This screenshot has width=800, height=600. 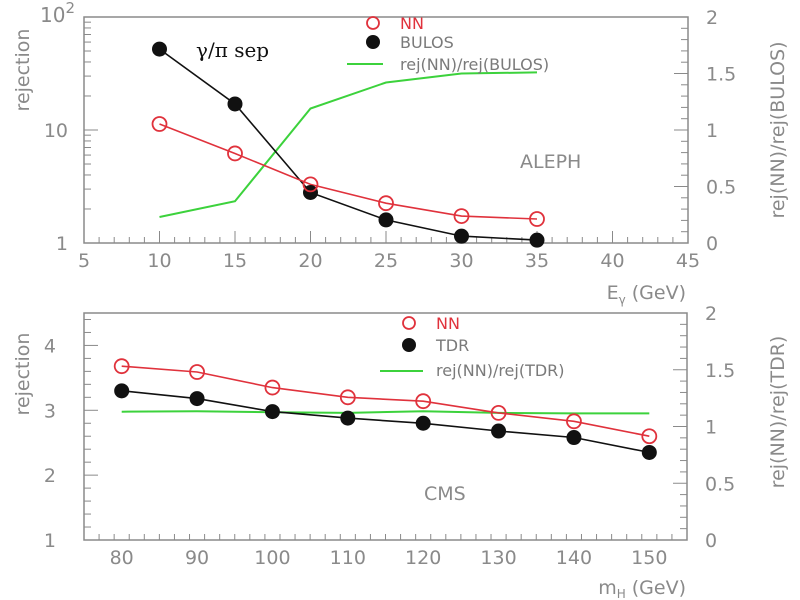 What do you see at coordinates (452, 345) in the screenshot?
I see `legend-tdr-label: TDR` at bounding box center [452, 345].